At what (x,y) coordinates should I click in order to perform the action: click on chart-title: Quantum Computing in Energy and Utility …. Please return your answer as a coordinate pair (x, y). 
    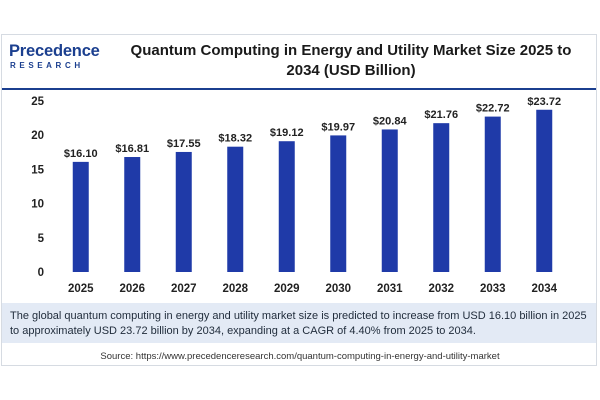
    Looking at the image, I should click on (351, 60).